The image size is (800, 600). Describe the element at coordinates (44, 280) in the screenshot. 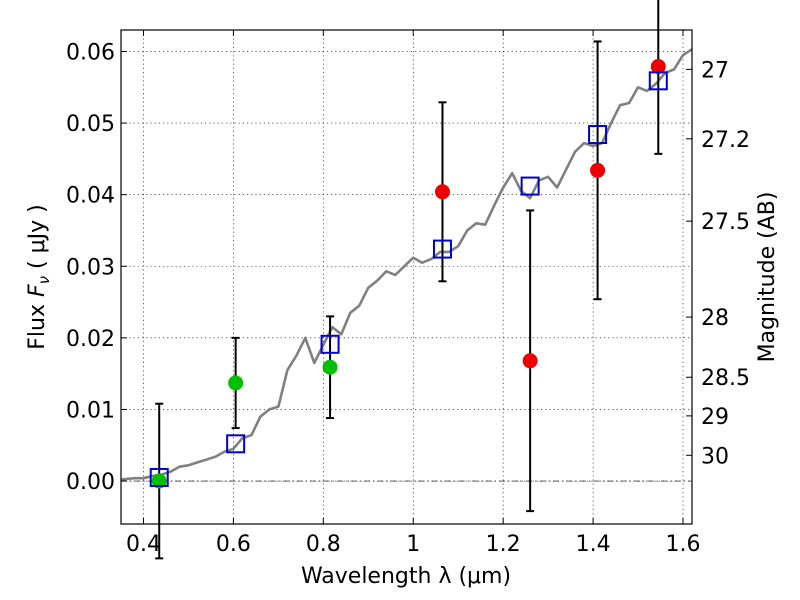

I see `y-axis-label-subscript: ν` at that location.